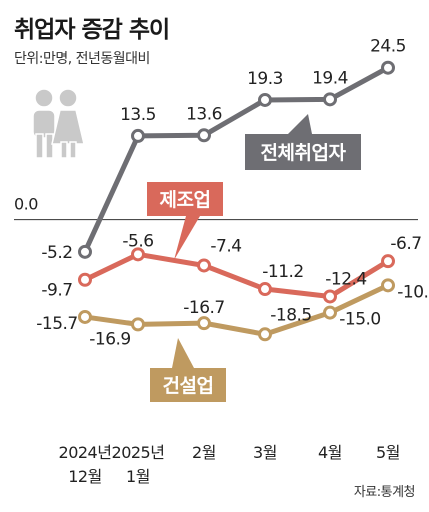 The width and height of the screenshot is (429, 512). I want to click on legend-label-2: 건설업, so click(188, 386).